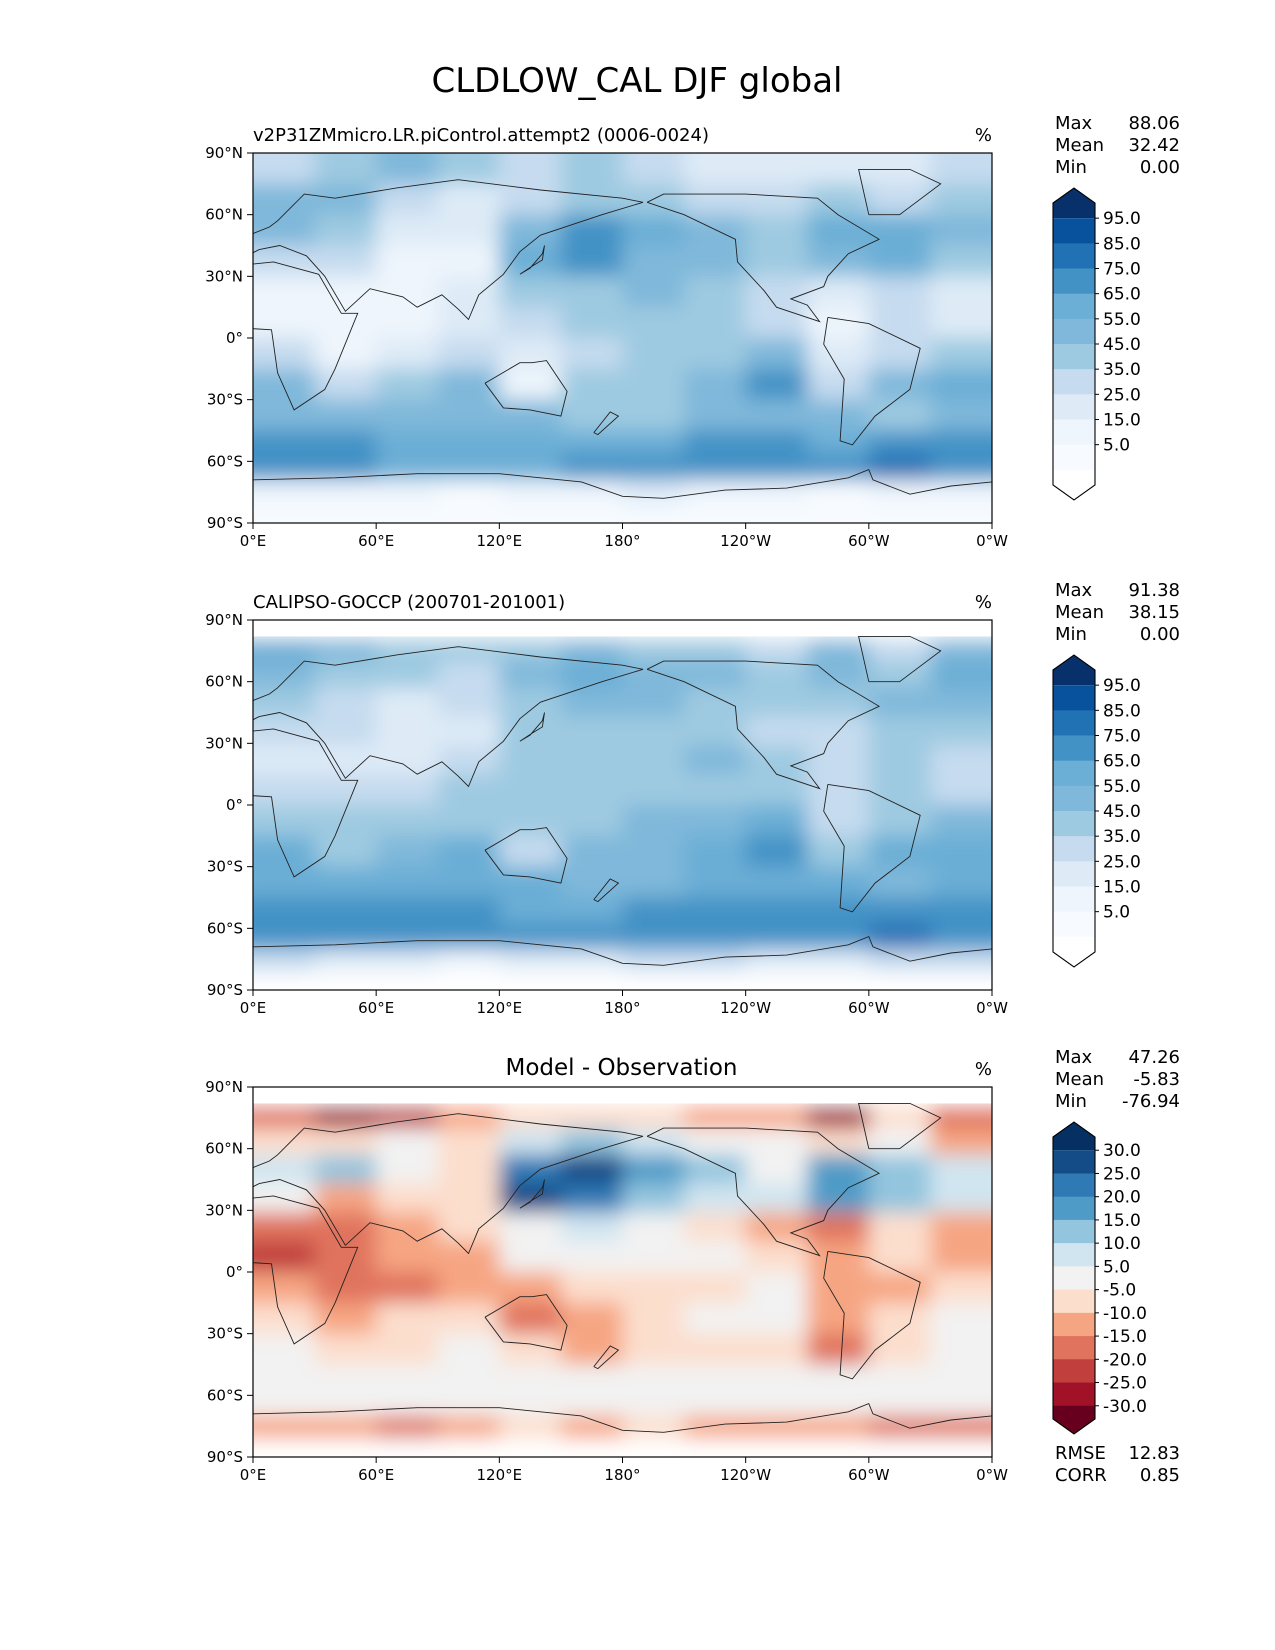  I want to click on y-tick-label: 30°S, so click(225, 1334).